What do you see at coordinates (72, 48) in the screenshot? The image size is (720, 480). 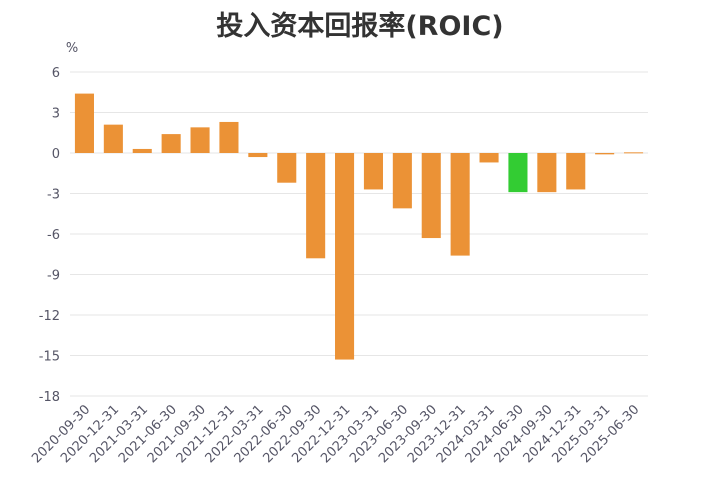 I see `y-unit-label: %` at bounding box center [72, 48].